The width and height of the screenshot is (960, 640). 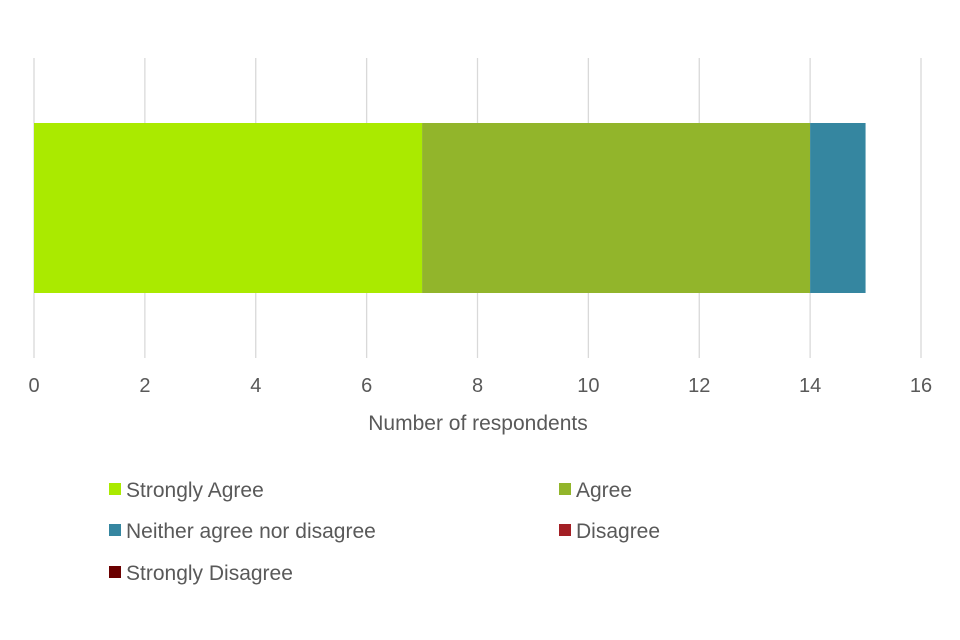 I want to click on legend-label-disagree: Disagree, so click(x=618, y=531).